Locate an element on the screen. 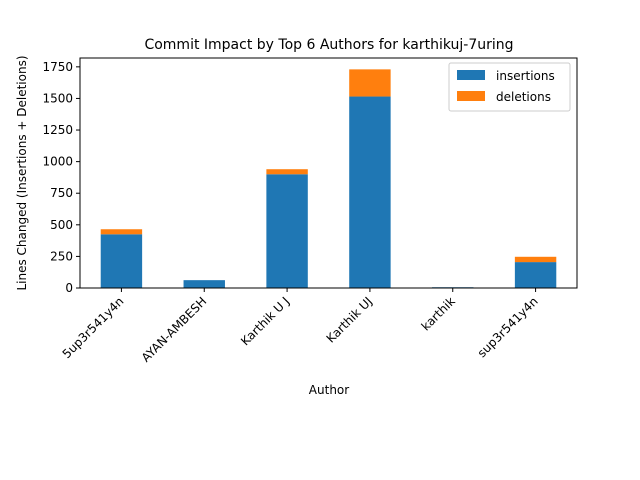 Image resolution: width=640 pixels, height=480 pixels. y-tick-label-6: 1500 is located at coordinates (57, 98).